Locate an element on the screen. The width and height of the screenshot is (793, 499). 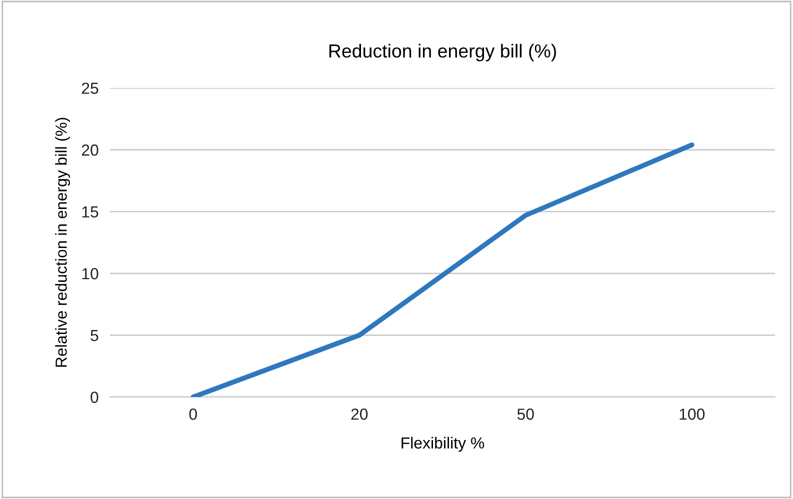
x-axis-title: Flexibility % is located at coordinates (443, 444).